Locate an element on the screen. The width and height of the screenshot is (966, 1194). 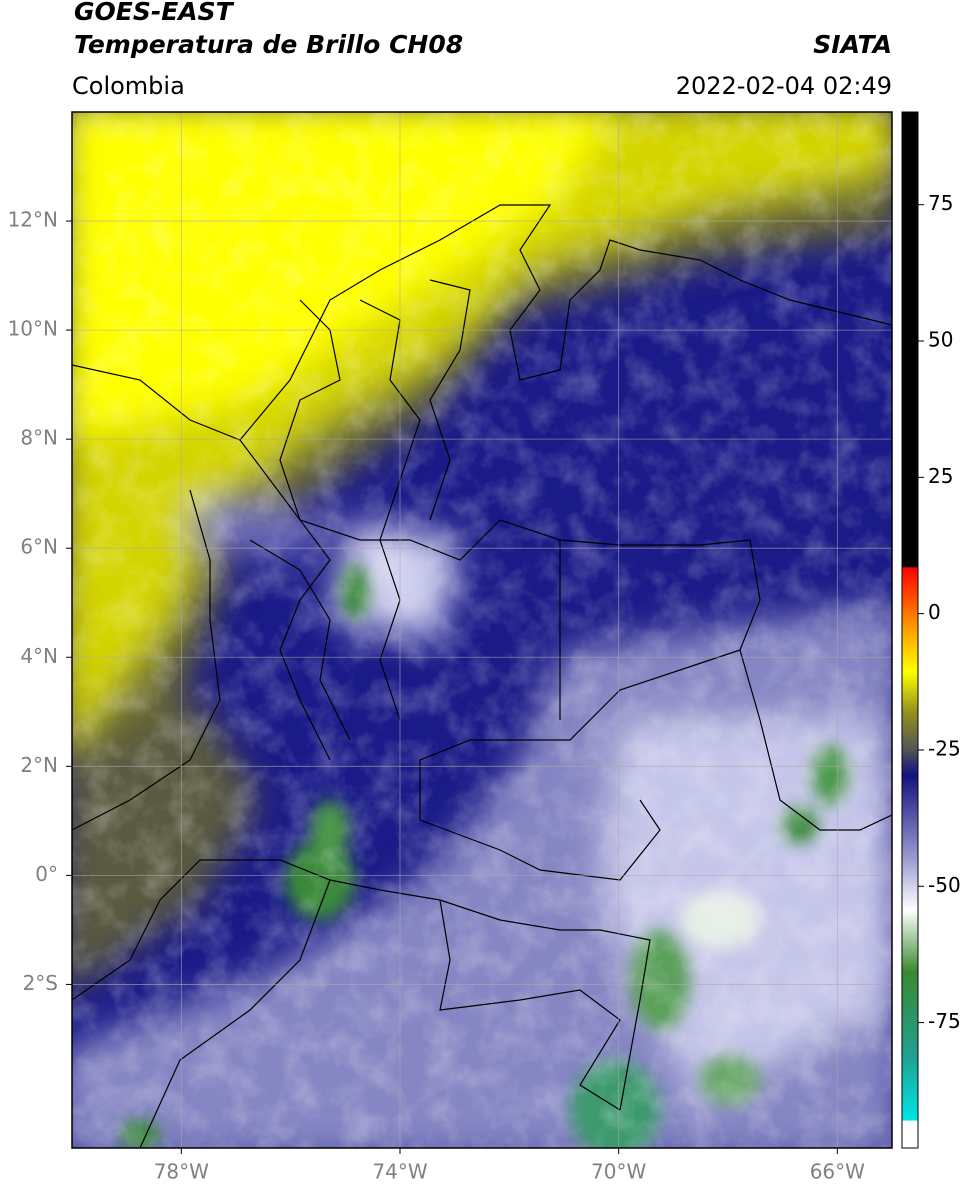
colorbar-tick-label: -50 is located at coordinates (944, 885).